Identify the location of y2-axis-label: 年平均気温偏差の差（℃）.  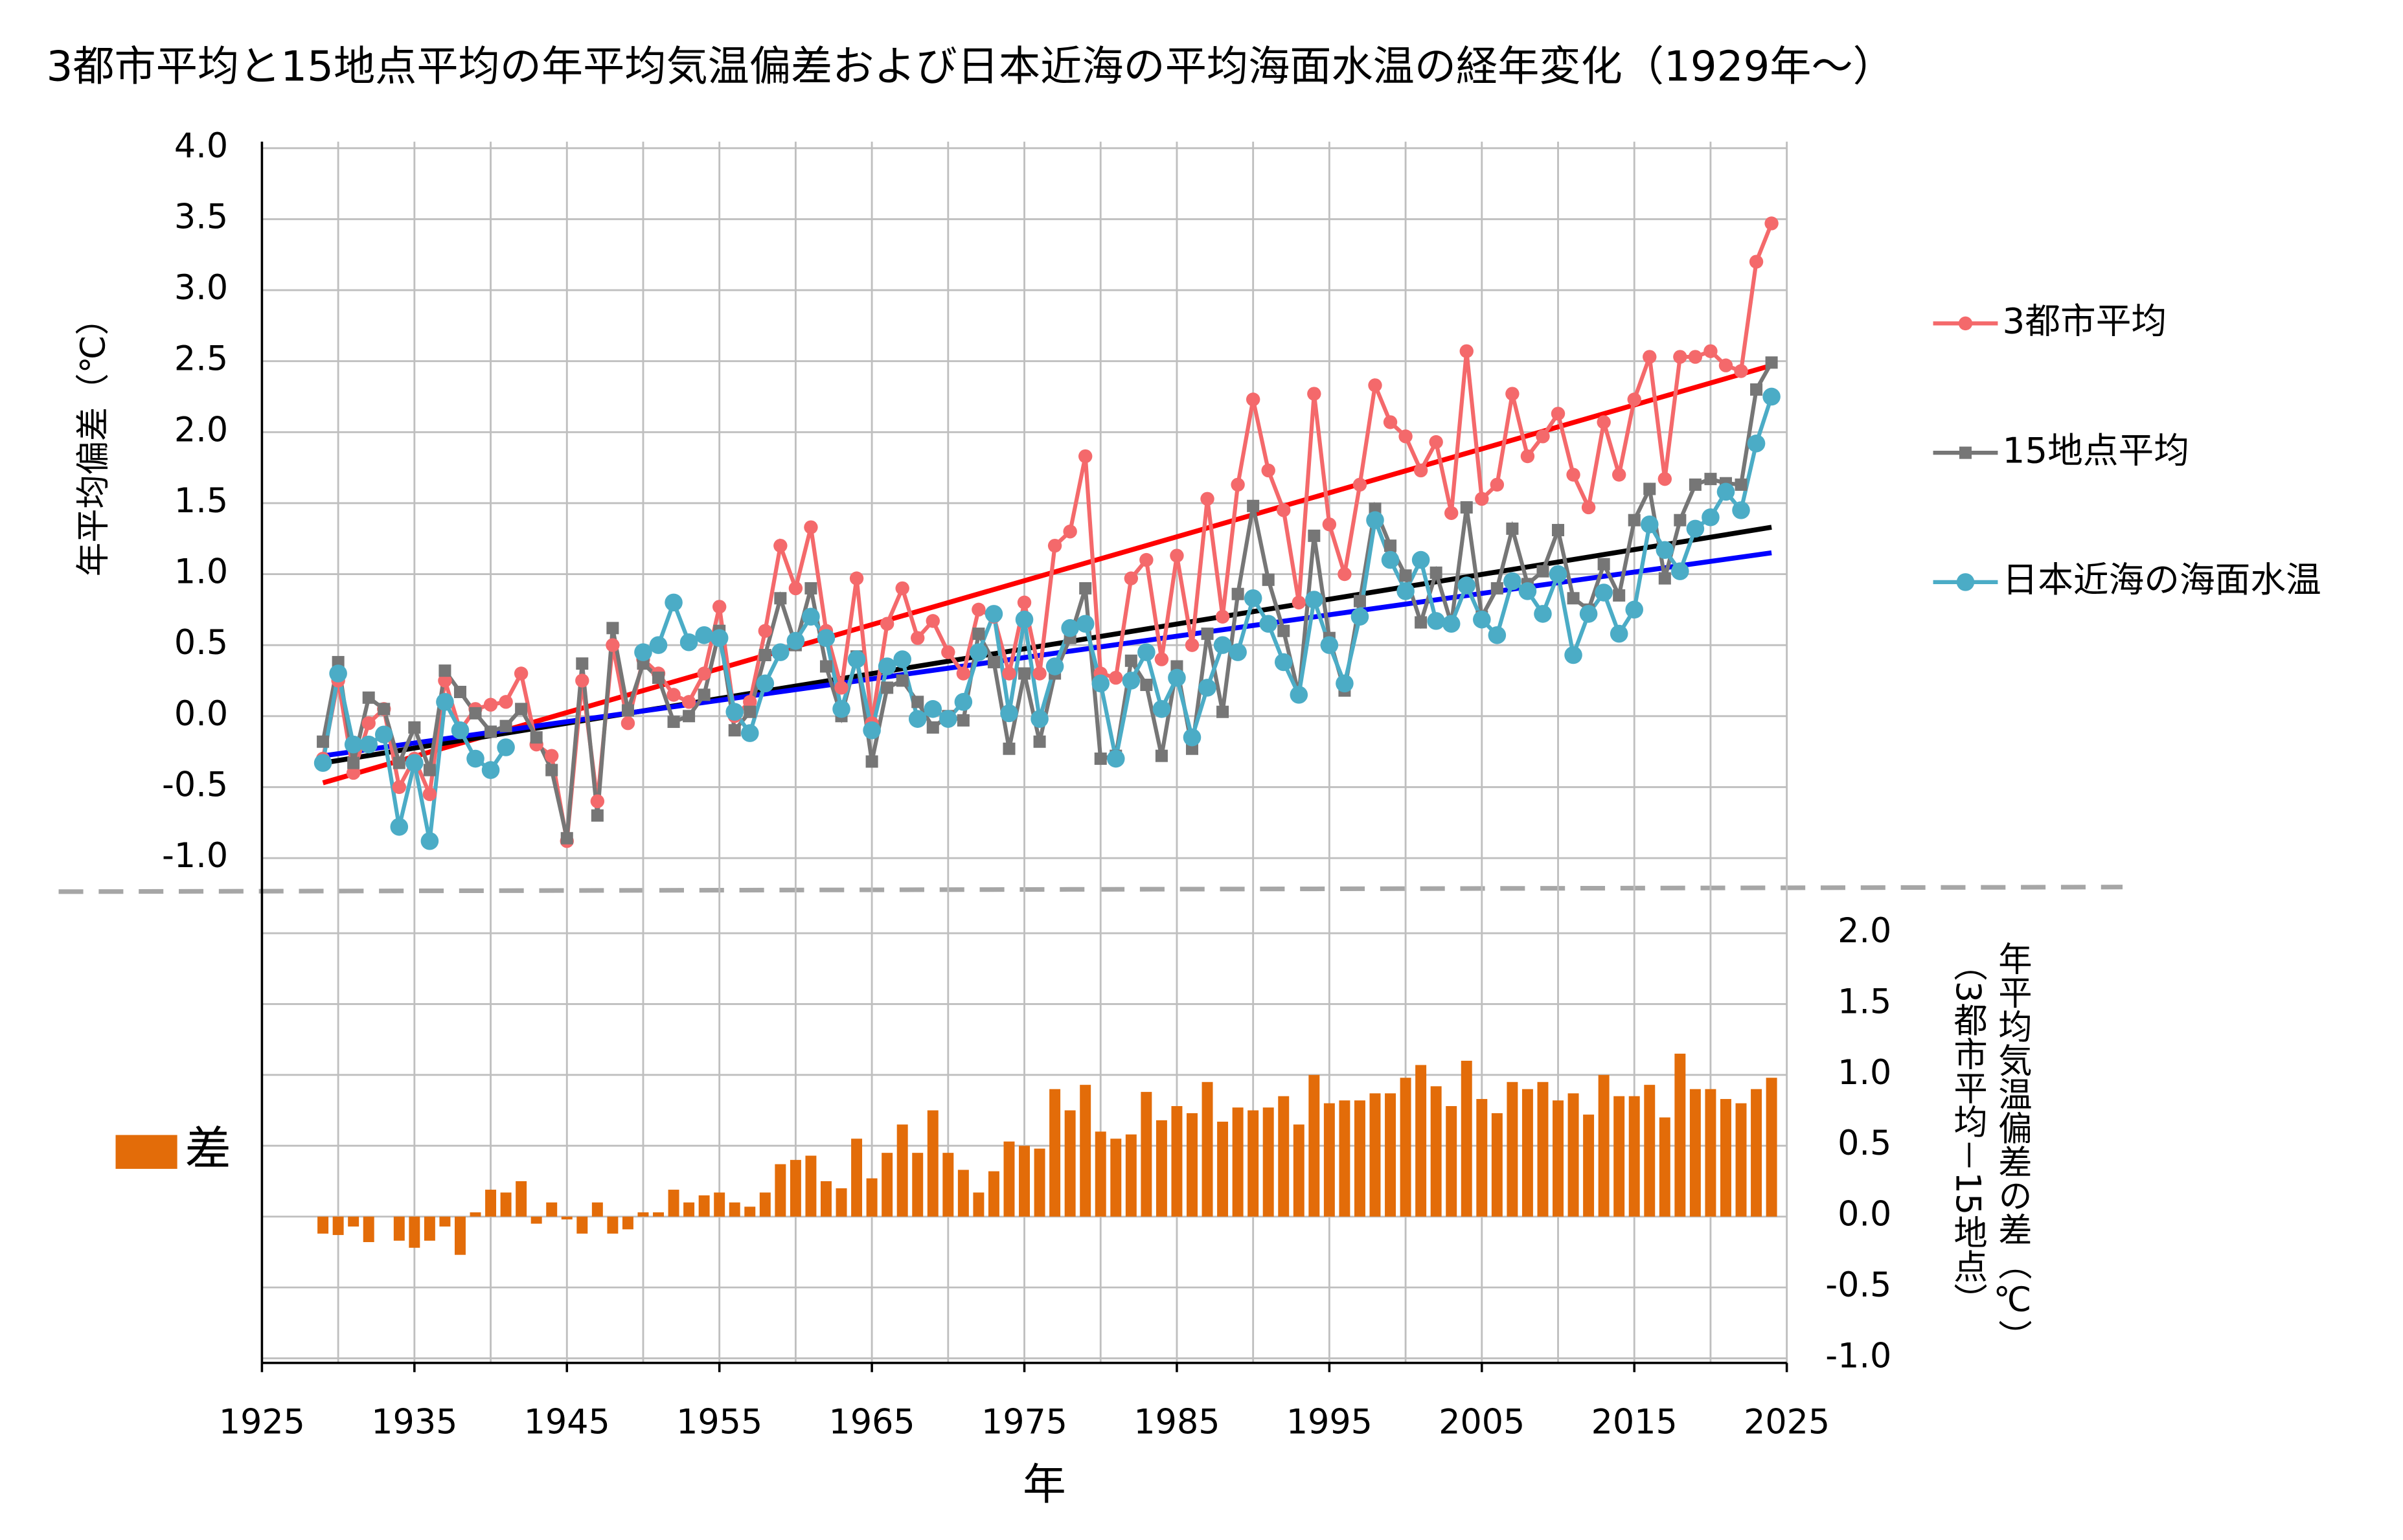
(2012, 1147).